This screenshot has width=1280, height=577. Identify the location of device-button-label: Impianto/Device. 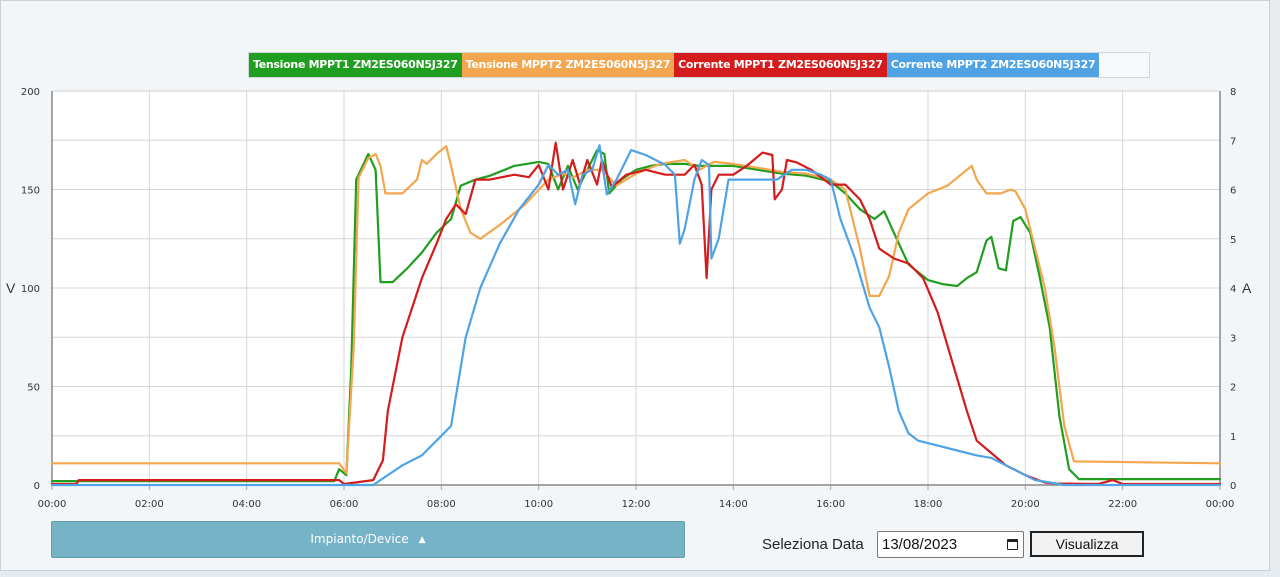
(359, 539).